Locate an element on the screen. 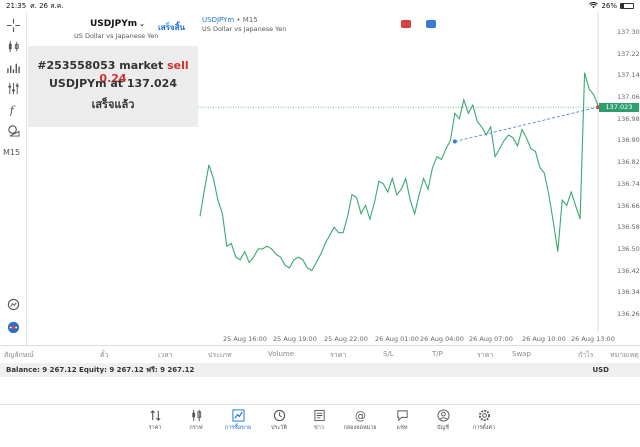 The image size is (640, 447). function-icon: f is located at coordinates (13, 109).